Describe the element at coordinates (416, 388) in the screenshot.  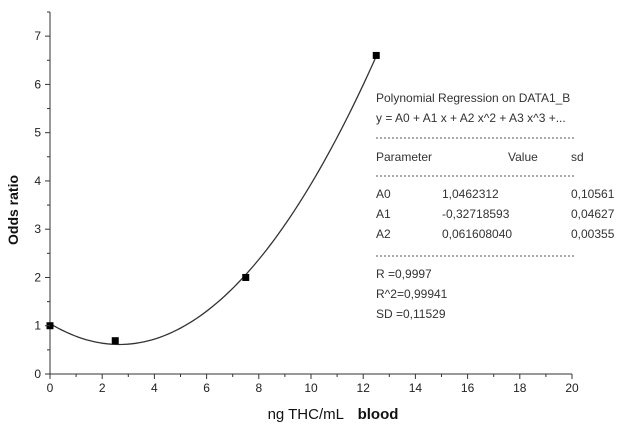
I see `x-tick-label: 14` at that location.